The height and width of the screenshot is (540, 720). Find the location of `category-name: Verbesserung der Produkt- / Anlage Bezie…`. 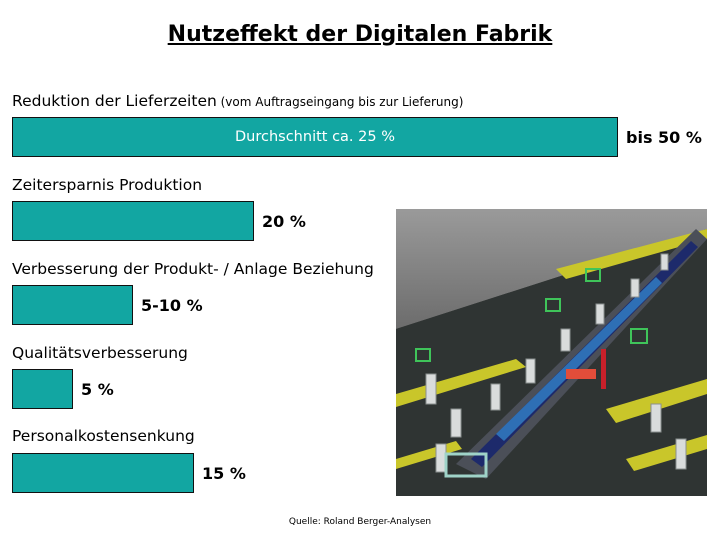

category-name: Verbesserung der Produkt- / Anlage Bezie… is located at coordinates (193, 269).